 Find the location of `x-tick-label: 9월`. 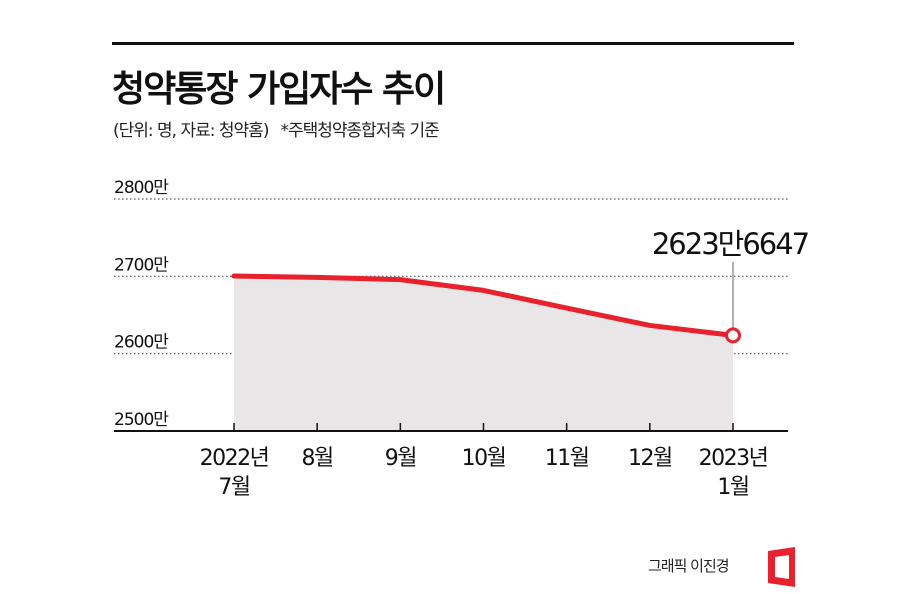

x-tick-label: 9월 is located at coordinates (400, 458).